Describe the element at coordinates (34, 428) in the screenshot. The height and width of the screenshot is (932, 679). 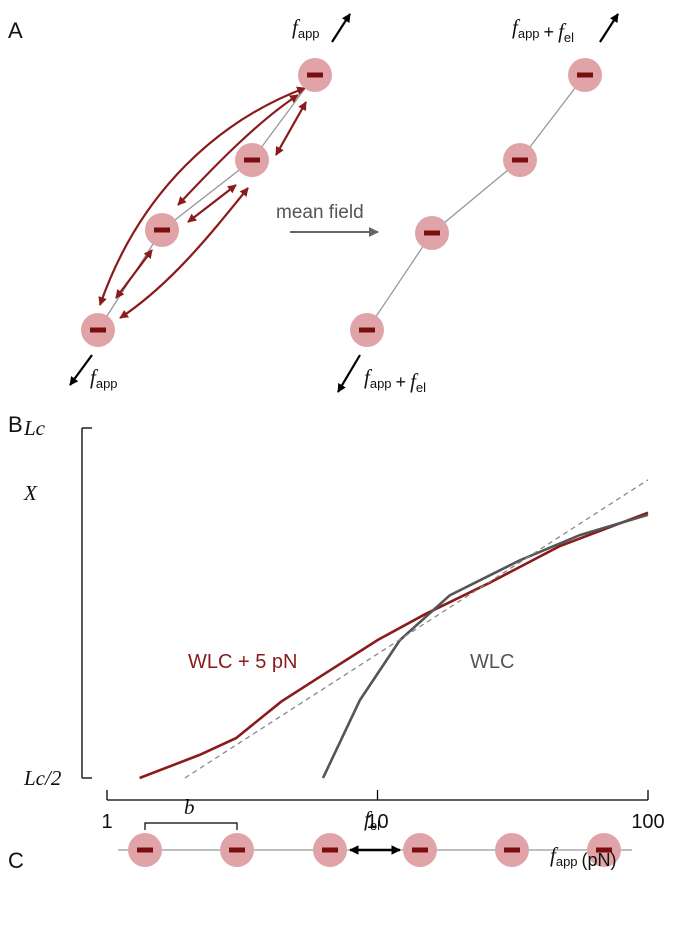
I see `y-tick-label: Lc` at that location.